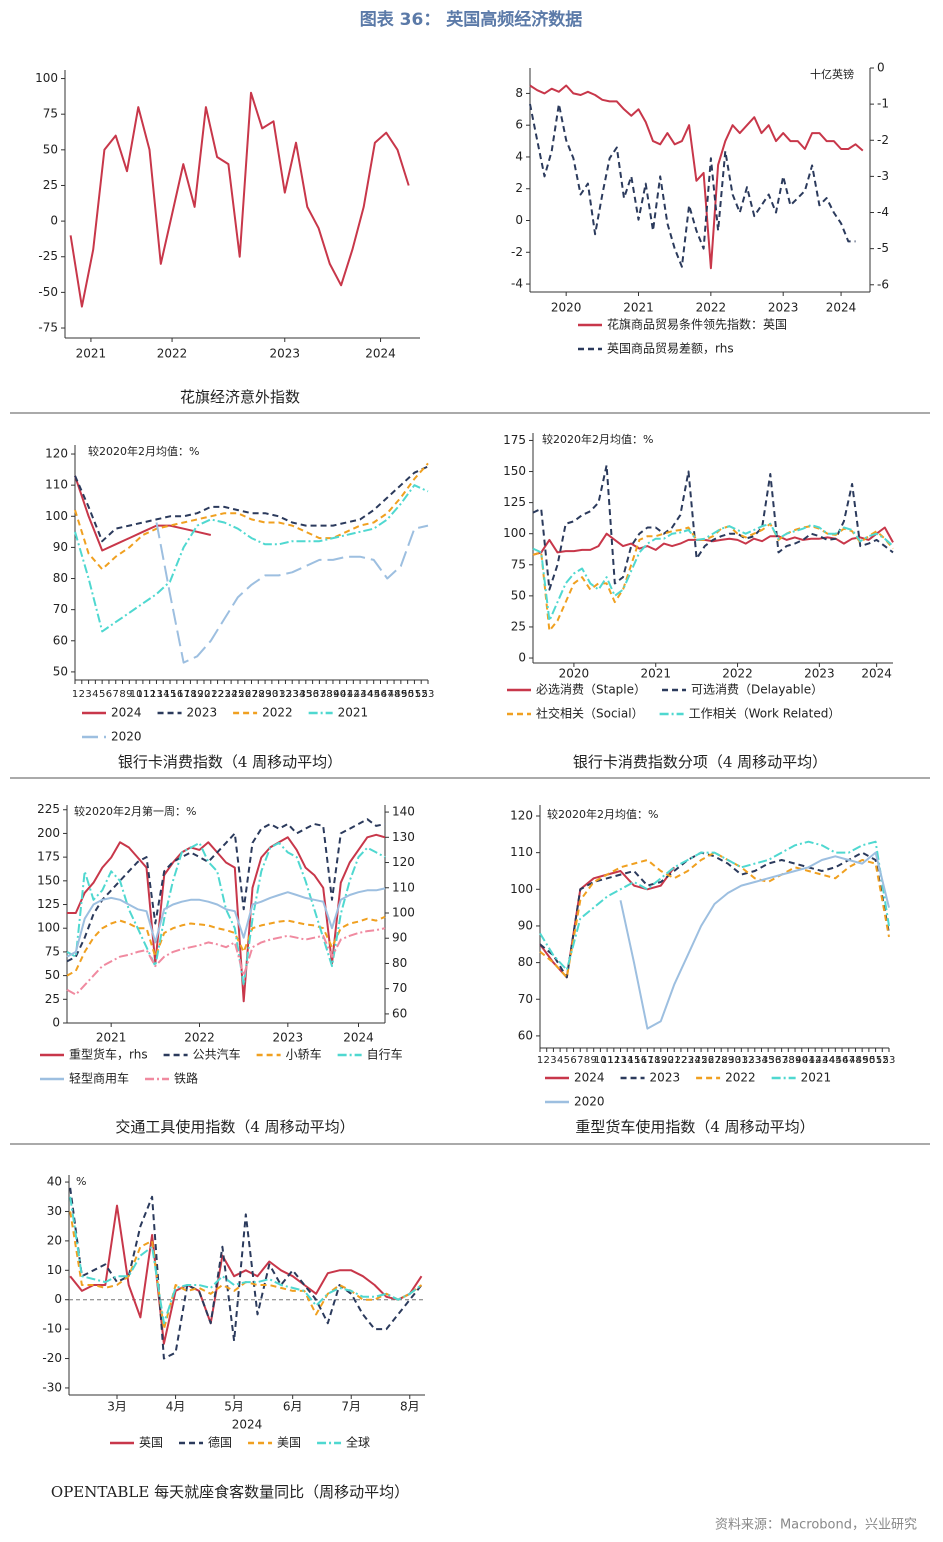 This screenshot has height=1542, width=943. What do you see at coordinates (399, 938) in the screenshot?
I see `y2-tick-label: 90` at bounding box center [399, 938].